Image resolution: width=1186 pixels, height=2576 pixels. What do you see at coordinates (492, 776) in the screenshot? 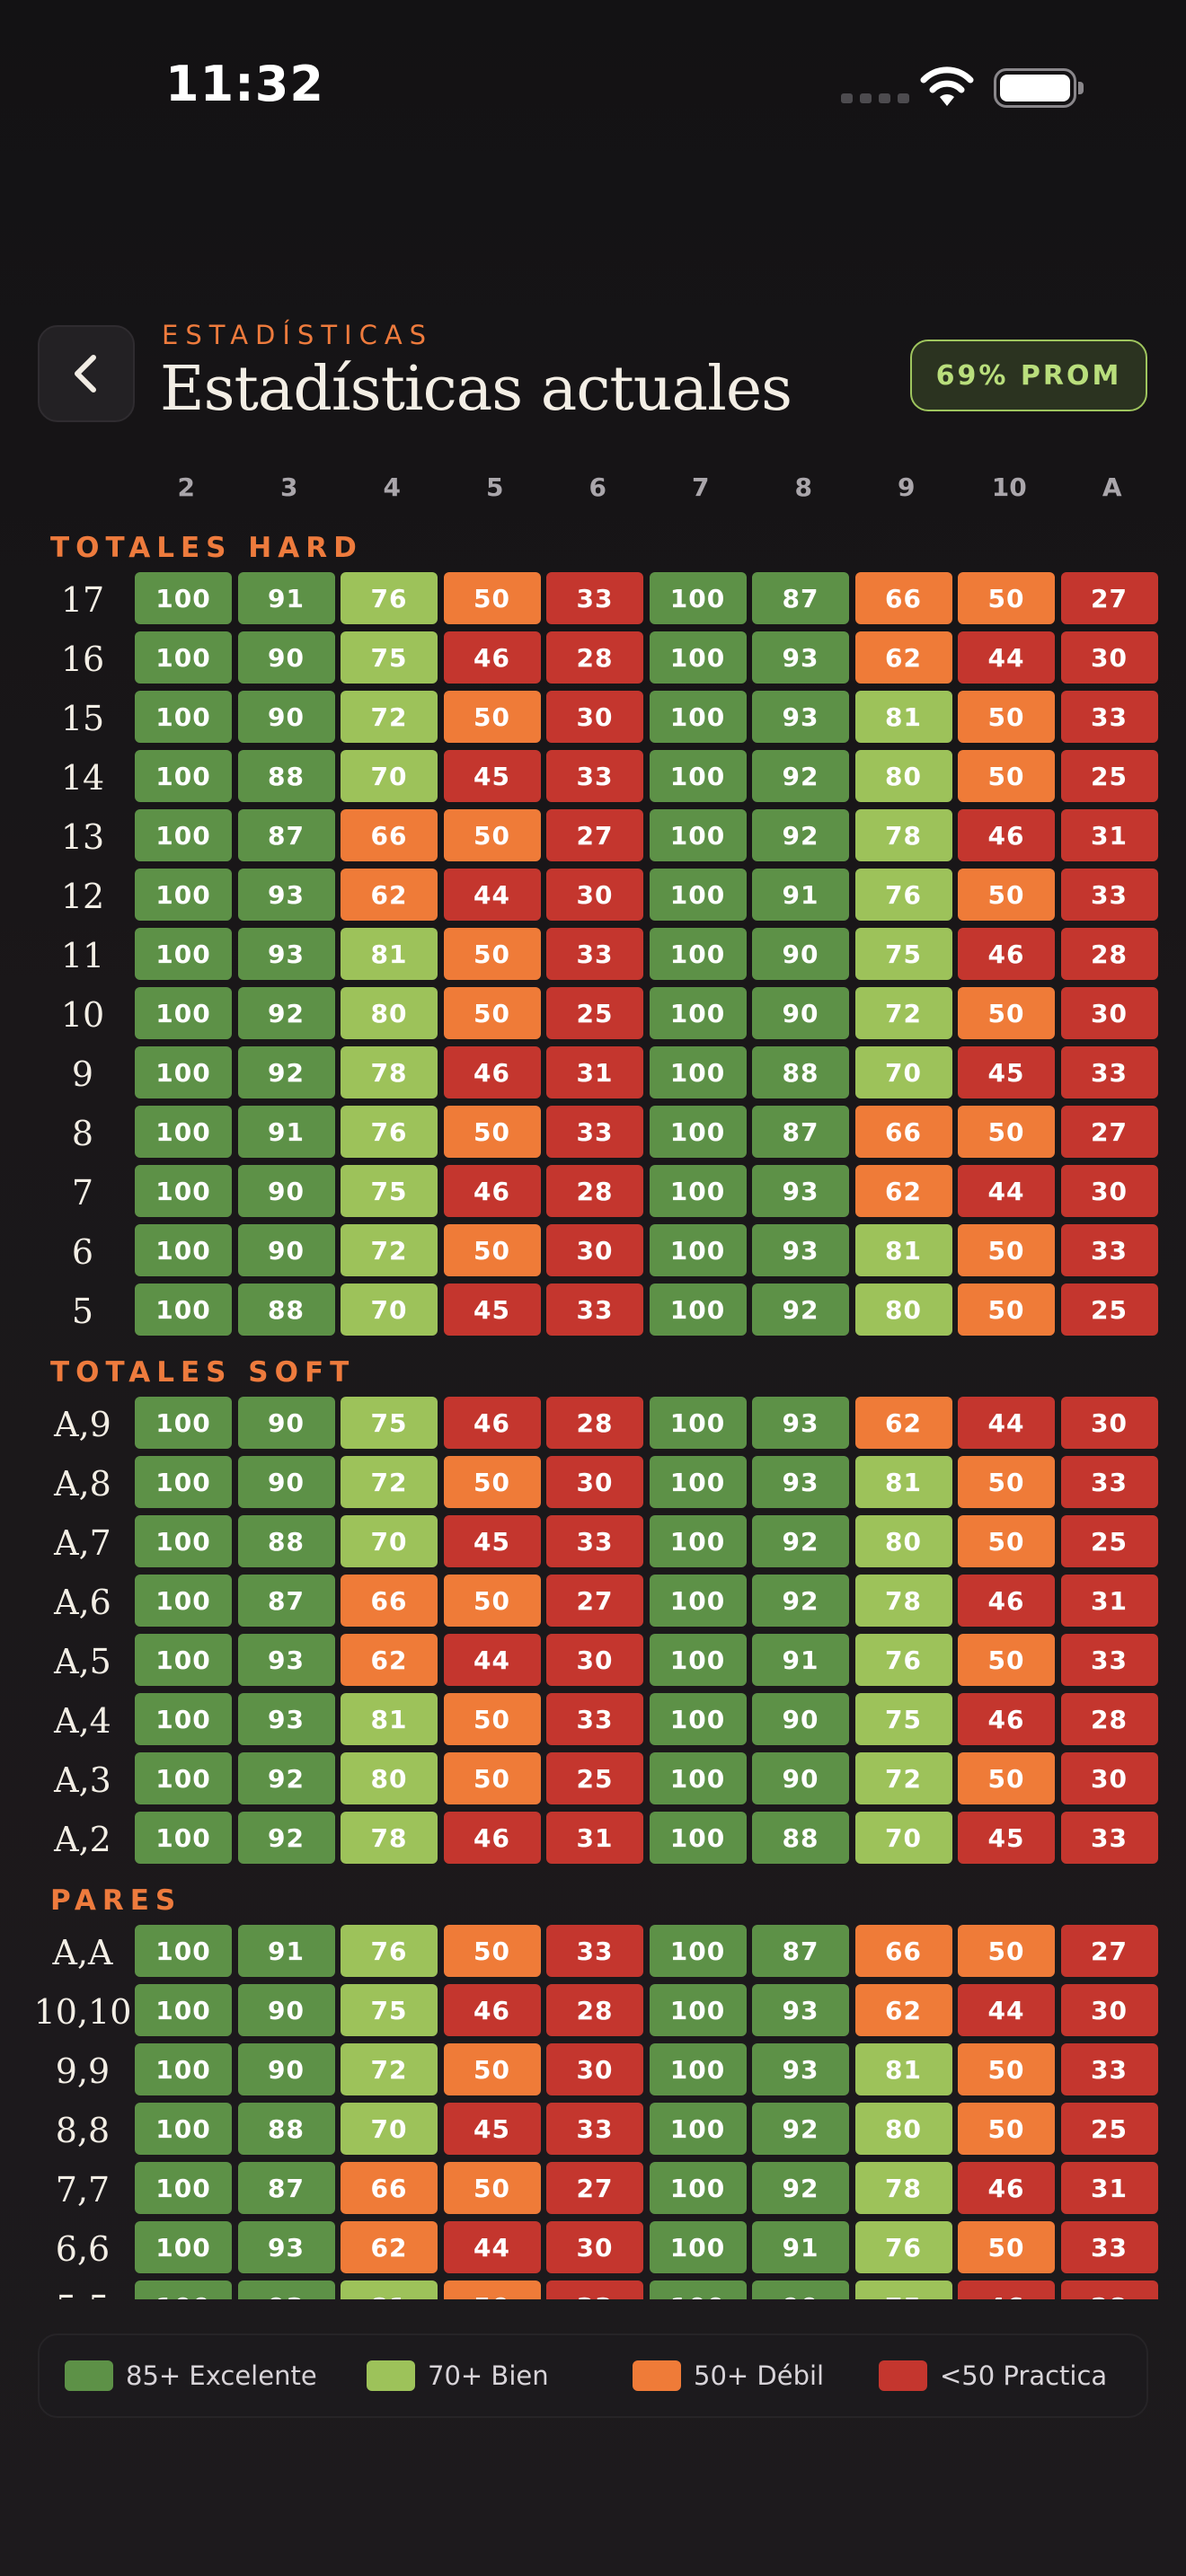
I see `stat-cell: 45` at bounding box center [492, 776].